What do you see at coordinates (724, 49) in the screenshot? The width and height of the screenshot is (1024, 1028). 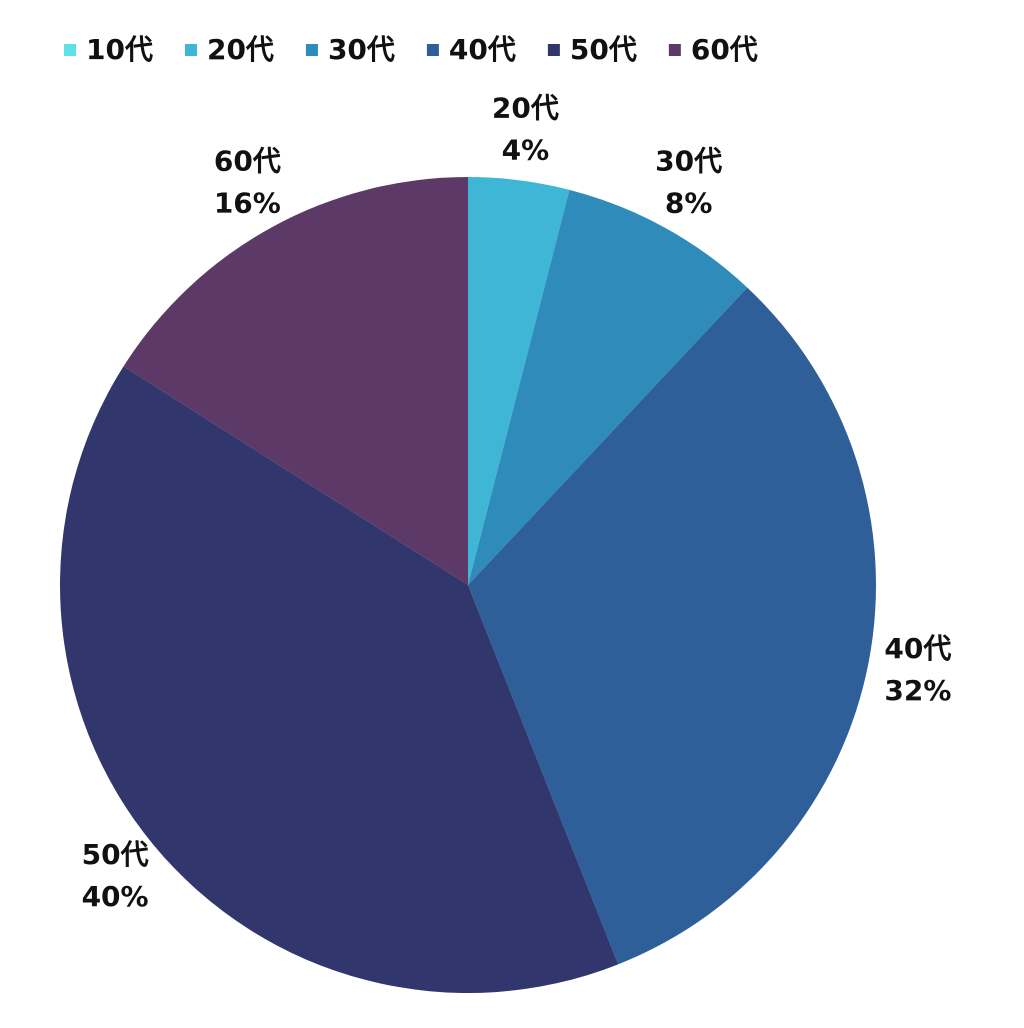 I see `legend-label: 60代` at bounding box center [724, 49].